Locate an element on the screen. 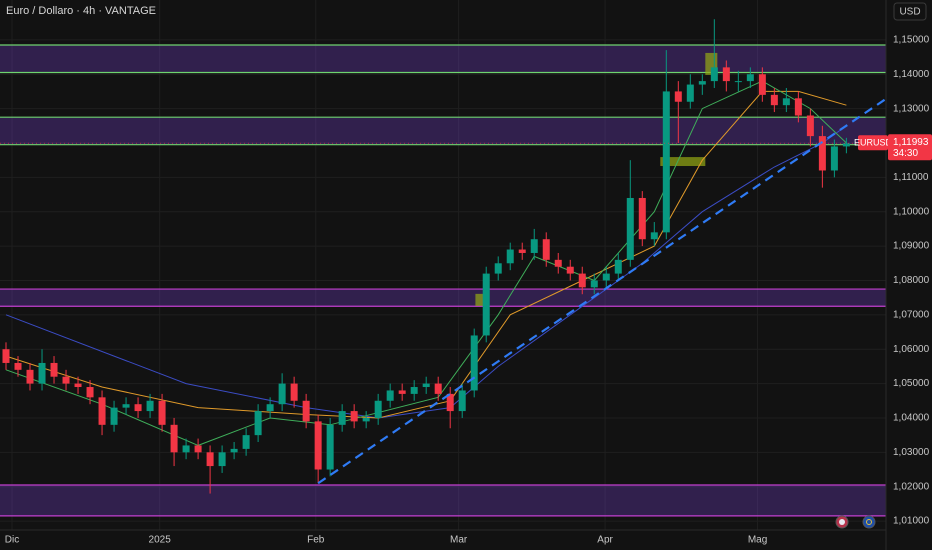 The height and width of the screenshot is (550, 932). y-tick-label: 1,03000 is located at coordinates (911, 452).